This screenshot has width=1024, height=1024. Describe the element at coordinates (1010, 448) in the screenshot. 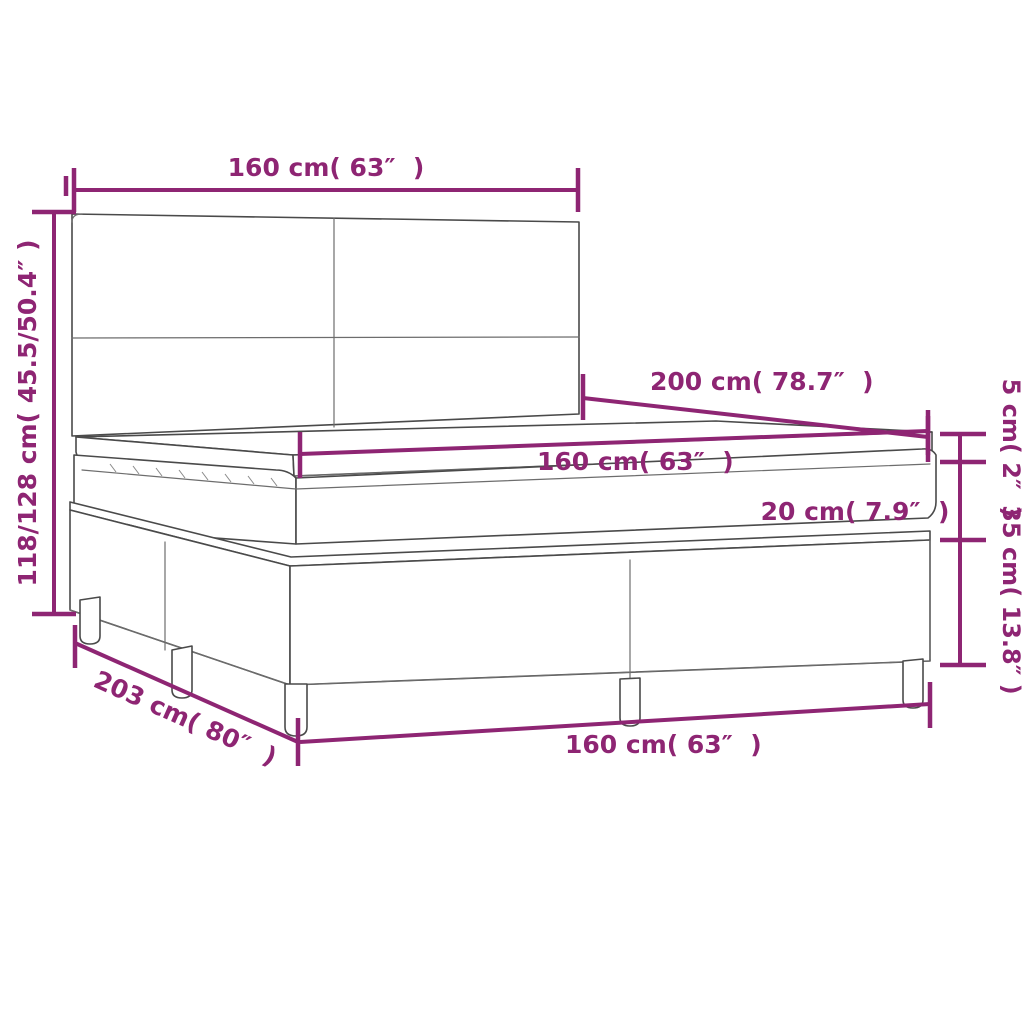

I see `dim-label-topper-height: 5 cm( 2″ )` at that location.